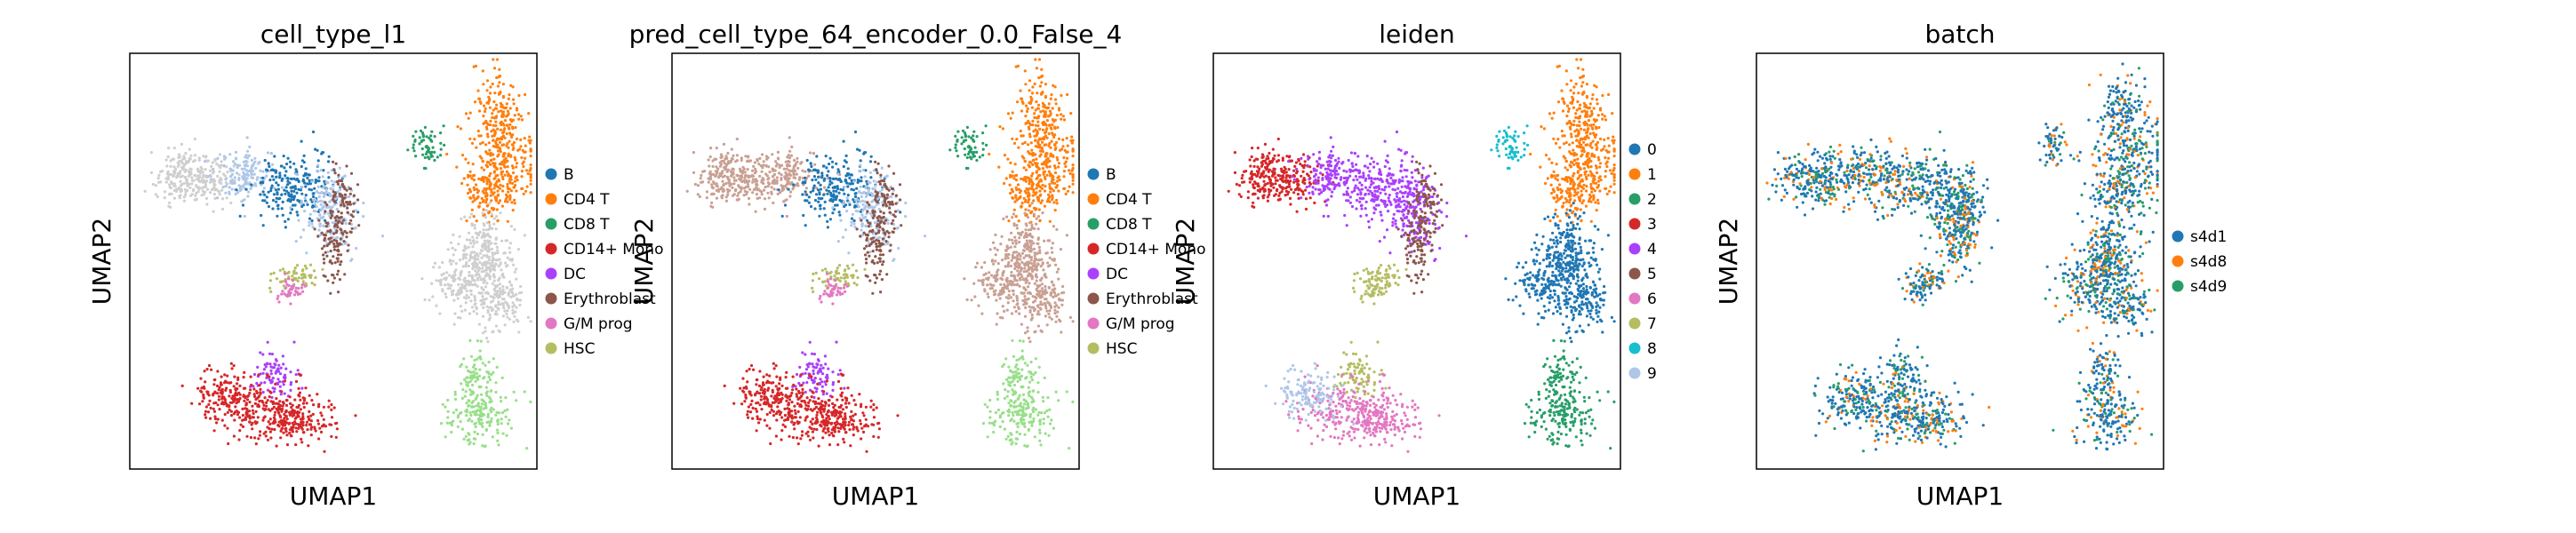 This screenshot has height=533, width=2576. I want to click on chart-title: cell_type_l1, so click(333, 34).